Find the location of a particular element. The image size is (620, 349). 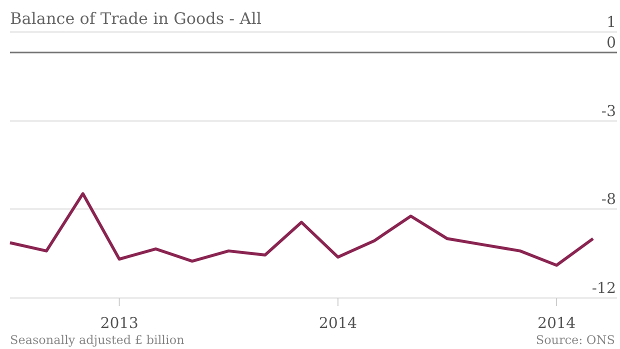

y-tick-label: -8 is located at coordinates (608, 199).